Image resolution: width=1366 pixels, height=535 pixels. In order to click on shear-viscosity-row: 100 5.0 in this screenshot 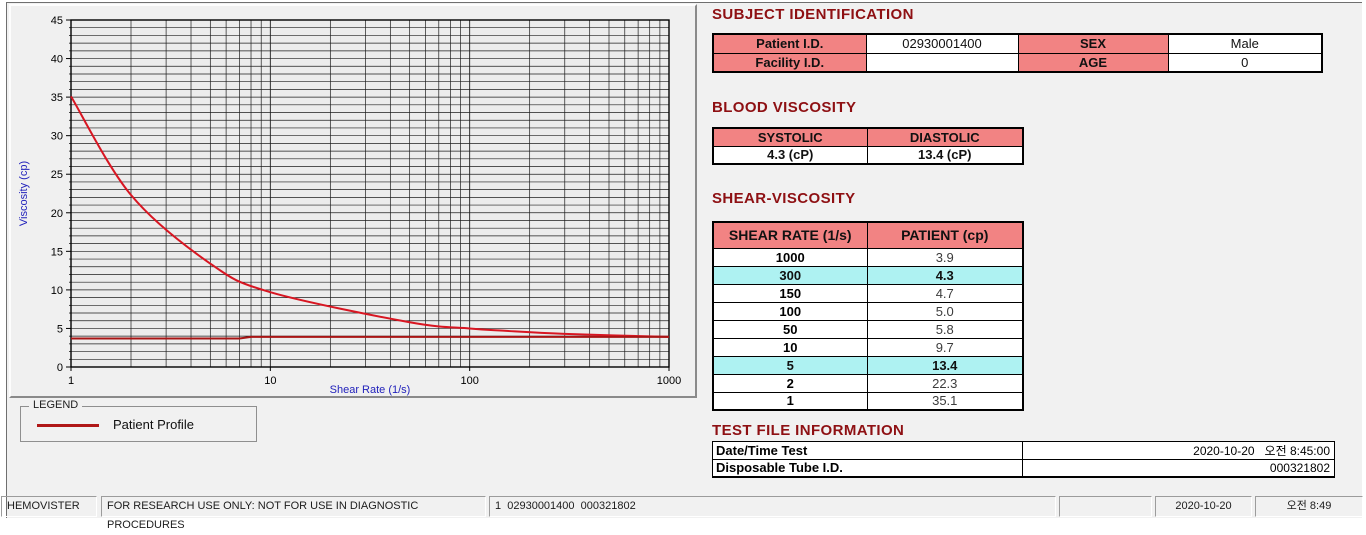, I will do `click(868, 311)`.